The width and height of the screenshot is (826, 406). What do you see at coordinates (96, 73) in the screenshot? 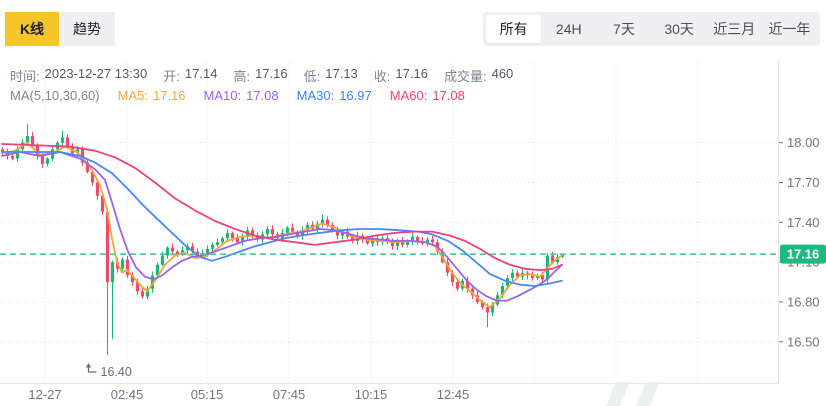
I see `time-value: 2023-12-27 13:30` at bounding box center [96, 73].